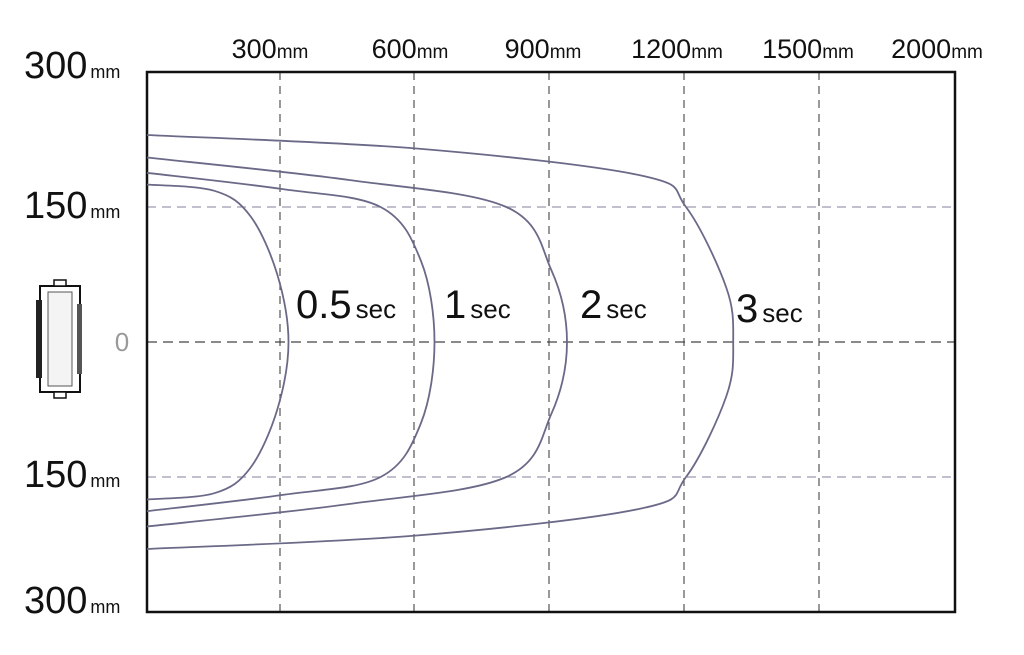 This screenshot has width=1024, height=655. What do you see at coordinates (122, 342) in the screenshot?
I see `y-tick-label: 0` at bounding box center [122, 342].